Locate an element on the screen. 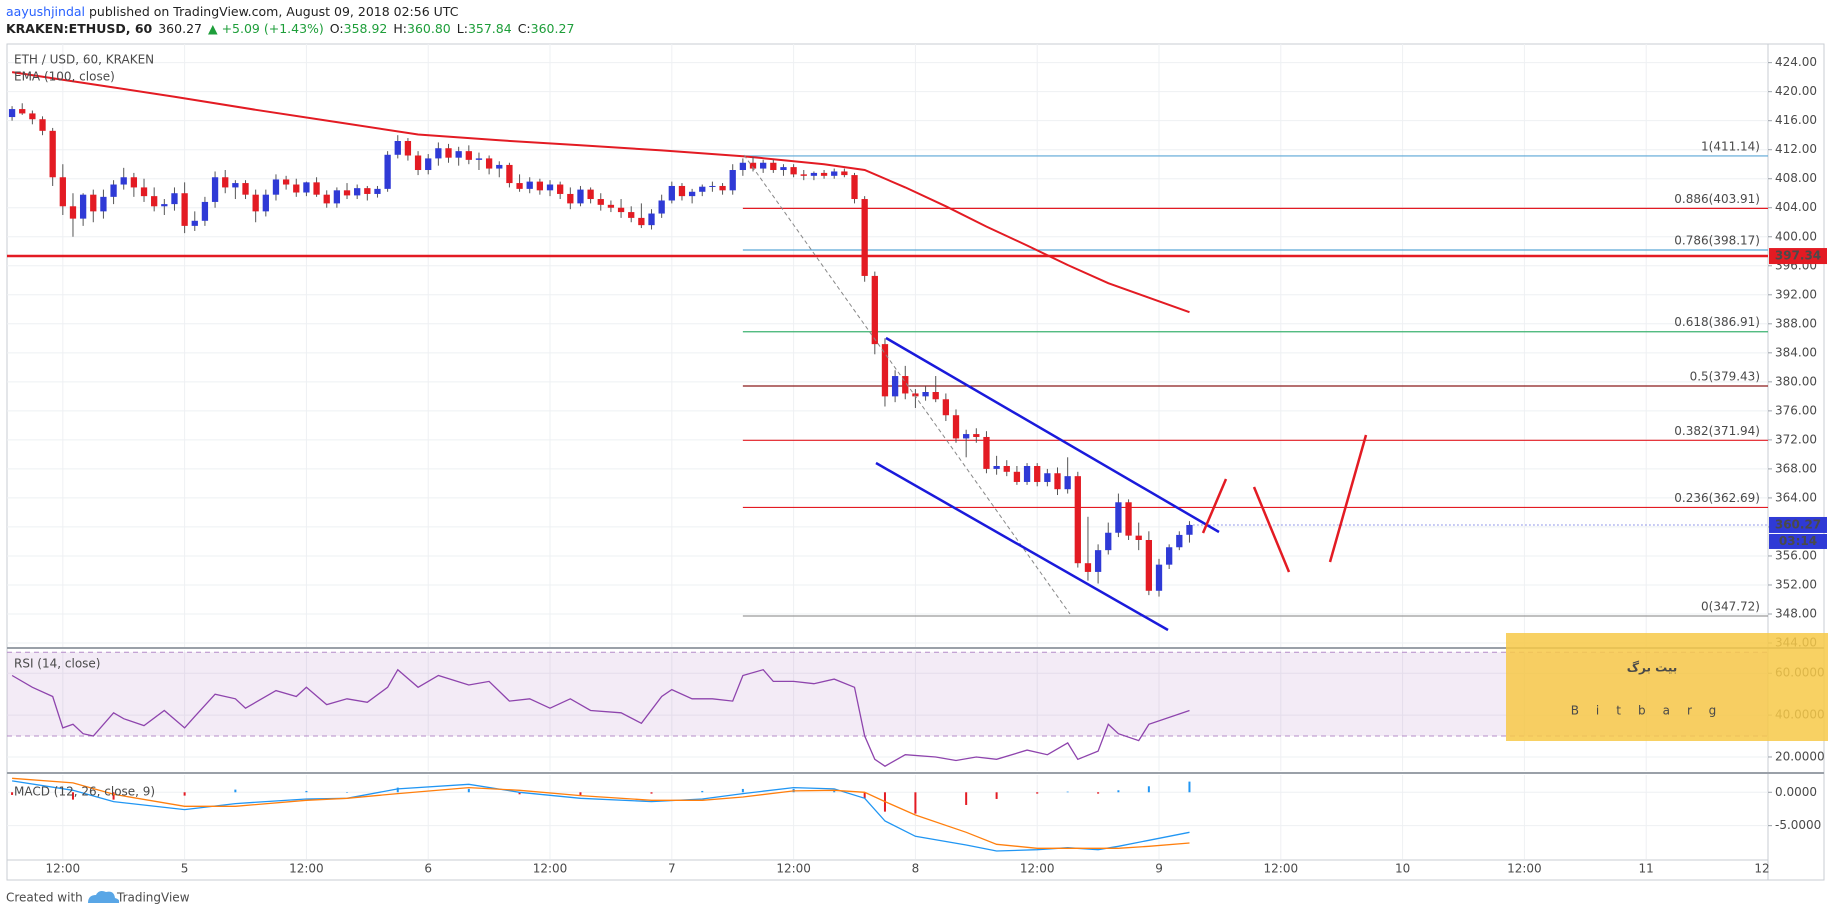  ohlc-value: 357.84 is located at coordinates (490, 28).